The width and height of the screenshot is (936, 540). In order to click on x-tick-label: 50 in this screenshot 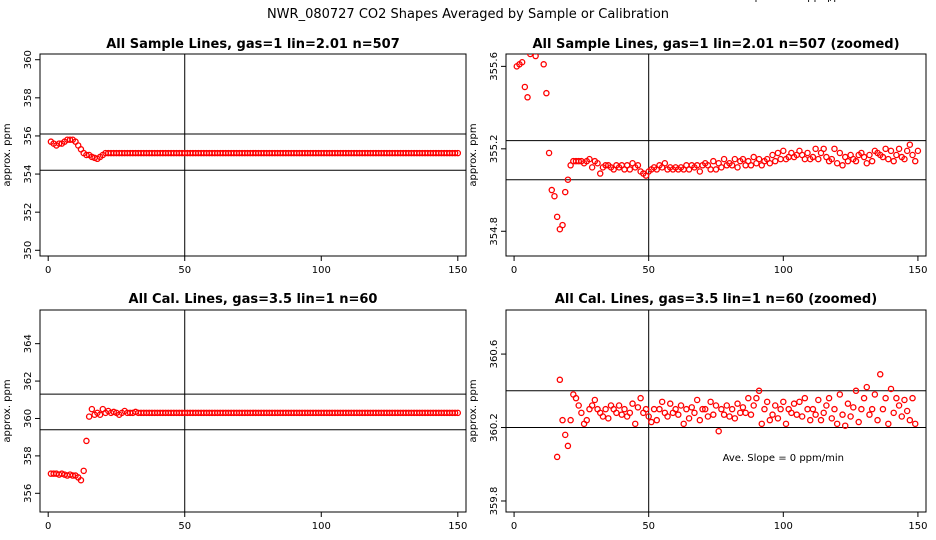, I will do `click(648, 526)`.